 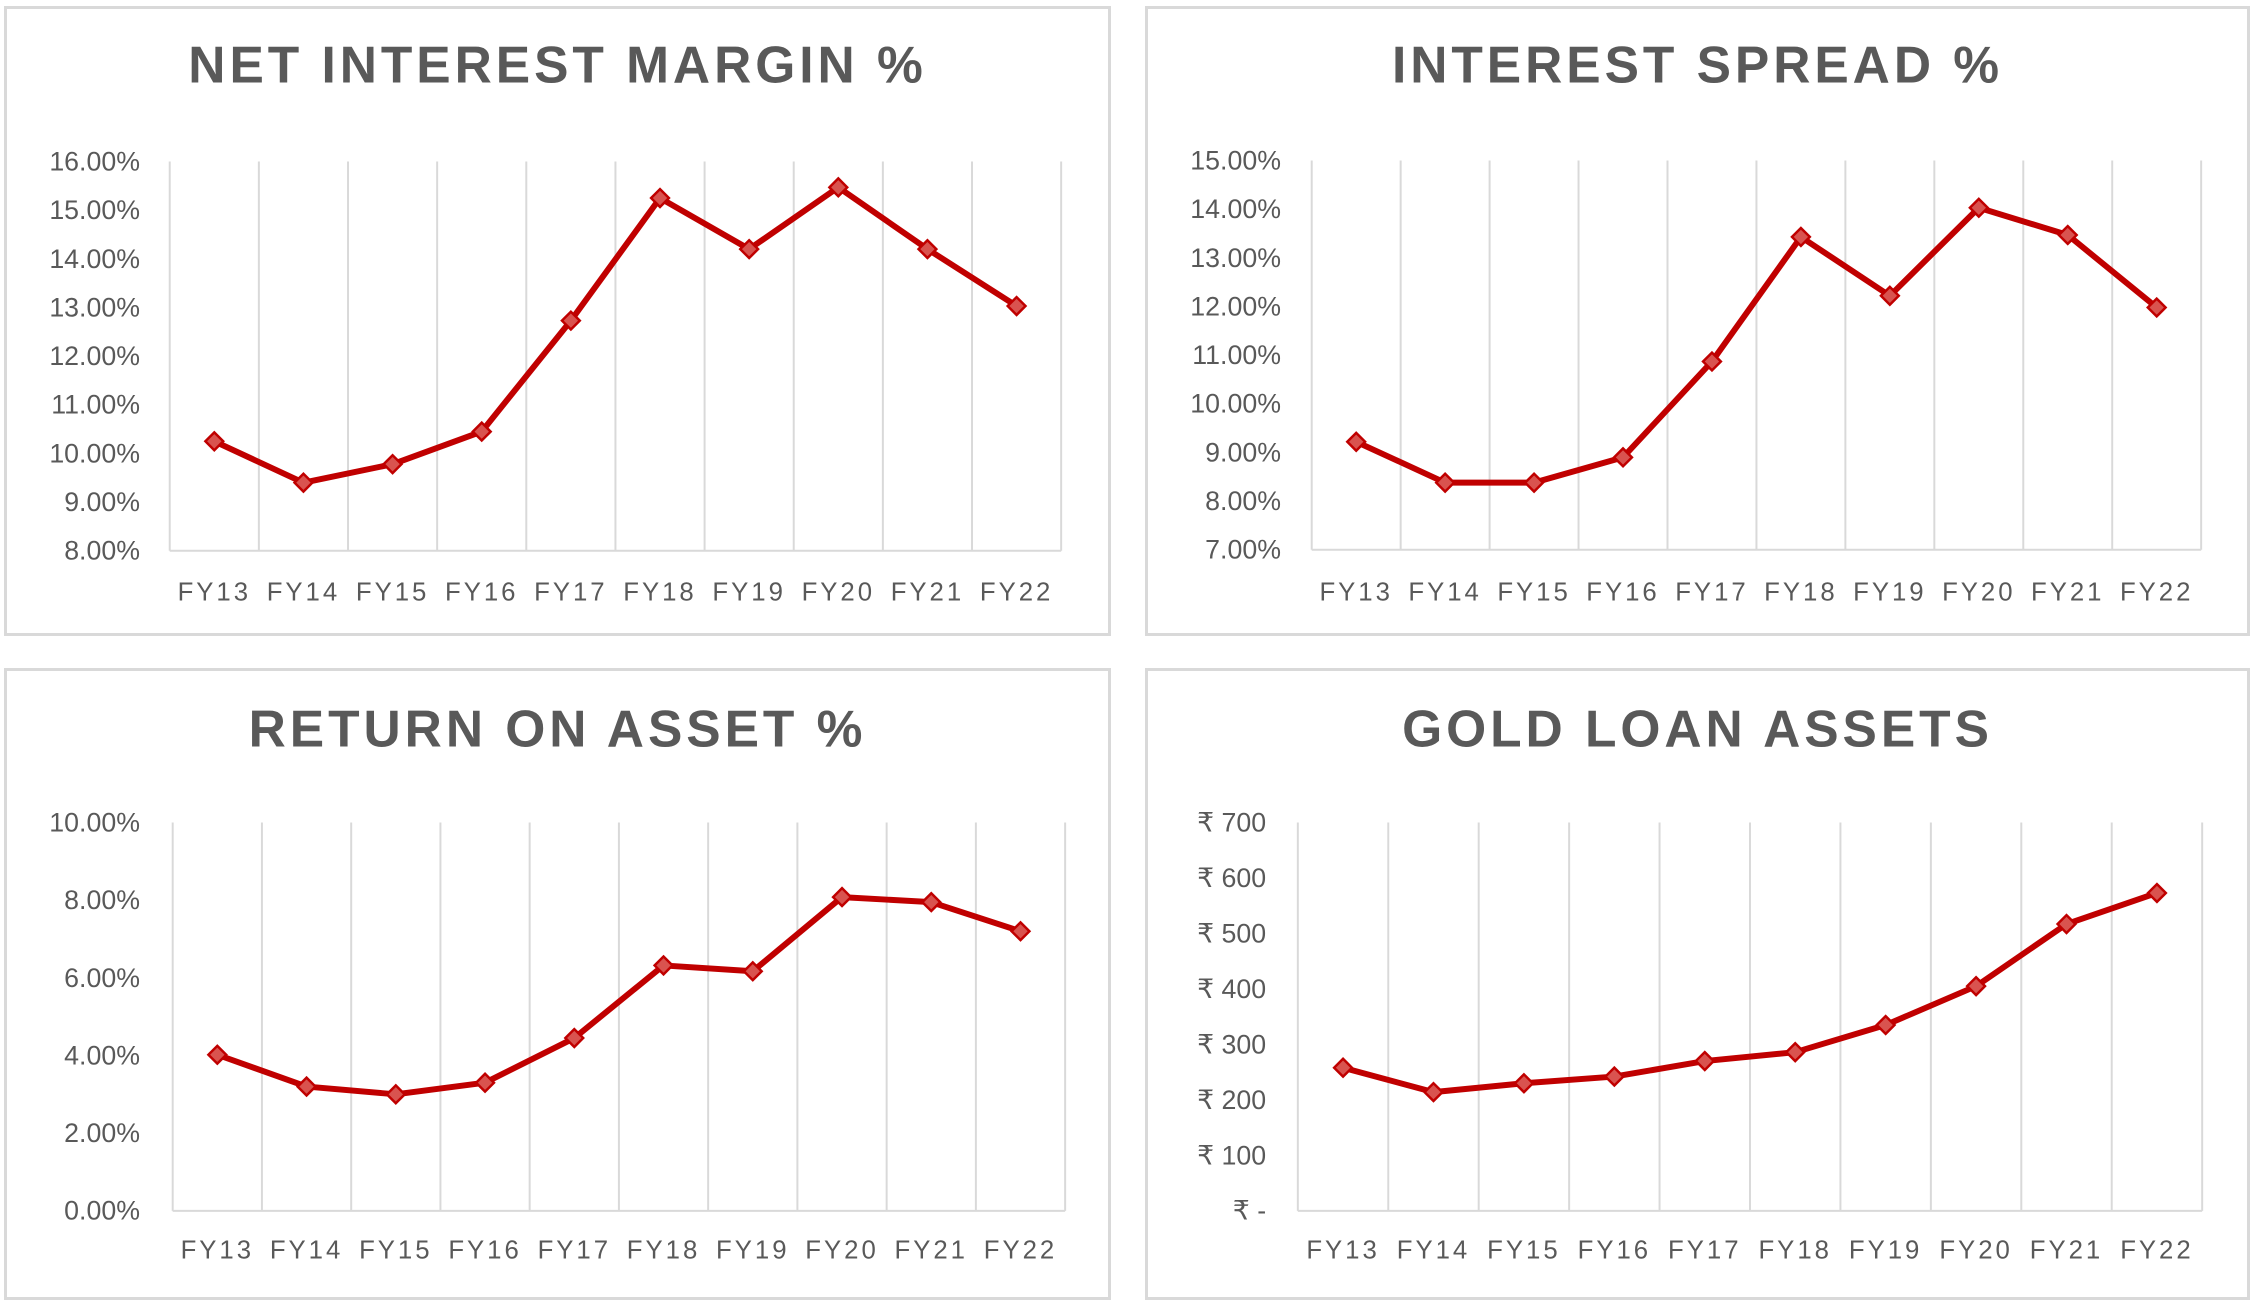 What do you see at coordinates (1231, 1100) in the screenshot?
I see `y-tick-label: ₹ 200` at bounding box center [1231, 1100].